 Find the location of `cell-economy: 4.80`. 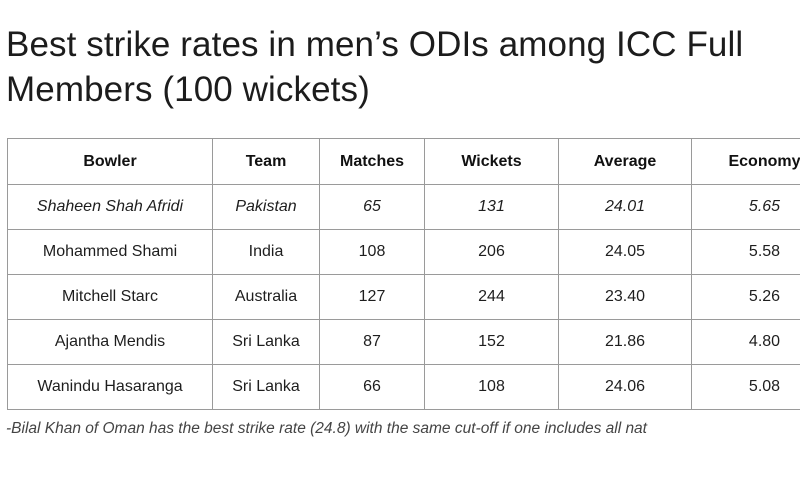

cell-economy: 4.80 is located at coordinates (745, 342).